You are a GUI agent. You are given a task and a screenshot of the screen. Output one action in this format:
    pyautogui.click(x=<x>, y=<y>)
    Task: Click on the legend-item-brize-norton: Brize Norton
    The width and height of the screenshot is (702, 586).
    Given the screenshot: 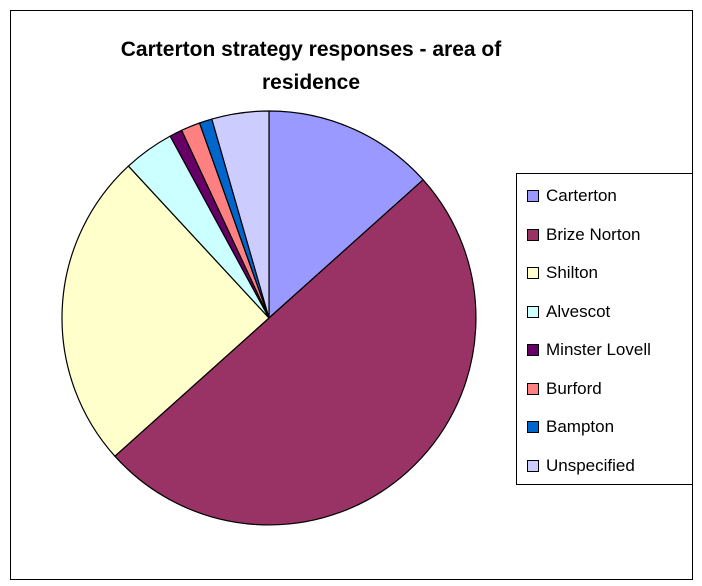 What is the action you would take?
    pyautogui.click(x=583, y=235)
    